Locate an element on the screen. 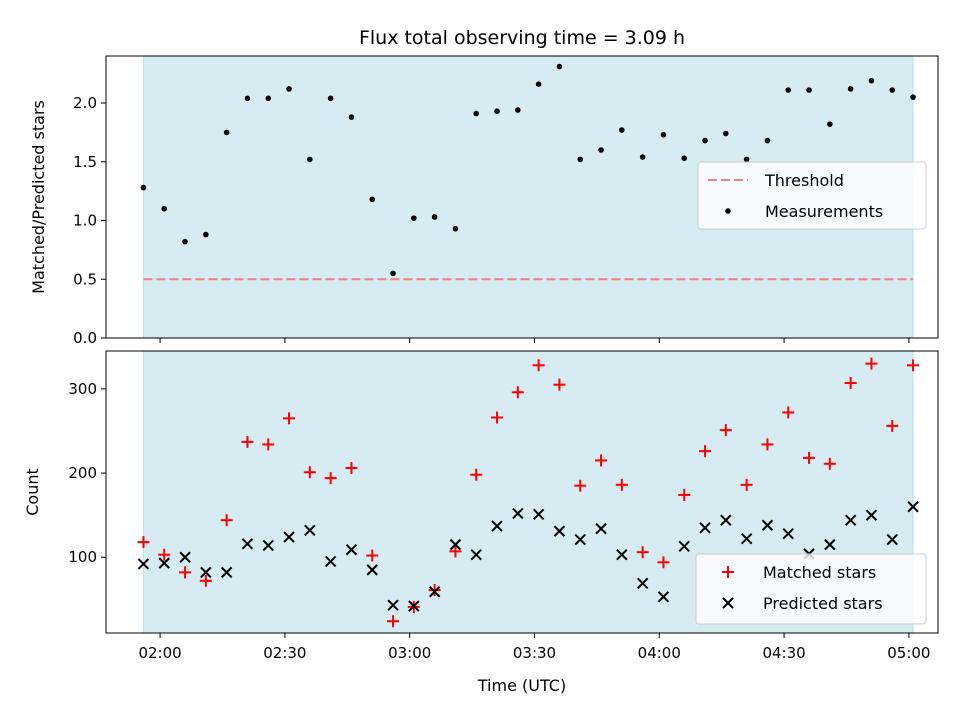 The height and width of the screenshot is (720, 960). x-tick-label: 04:00 is located at coordinates (659, 653).